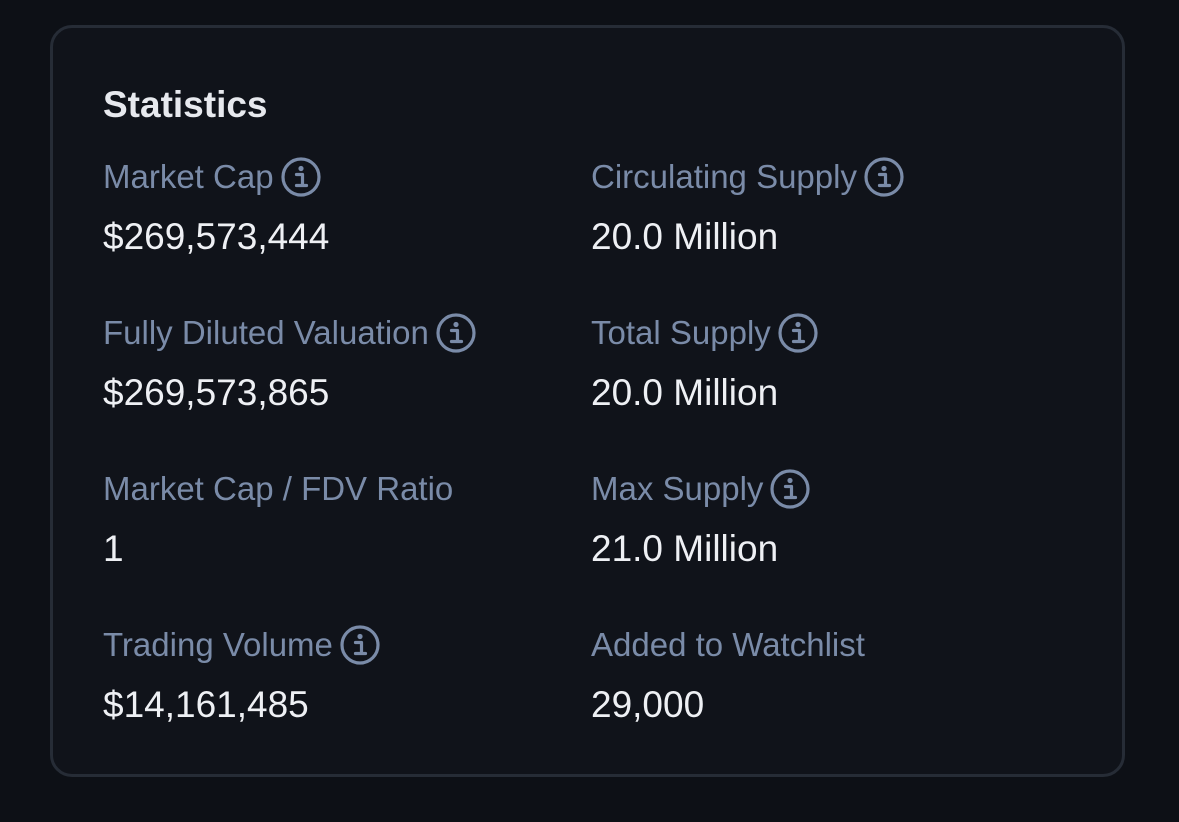 The height and width of the screenshot is (822, 1179). I want to click on stat-label: Market Cap / FDV Ratio, so click(278, 488).